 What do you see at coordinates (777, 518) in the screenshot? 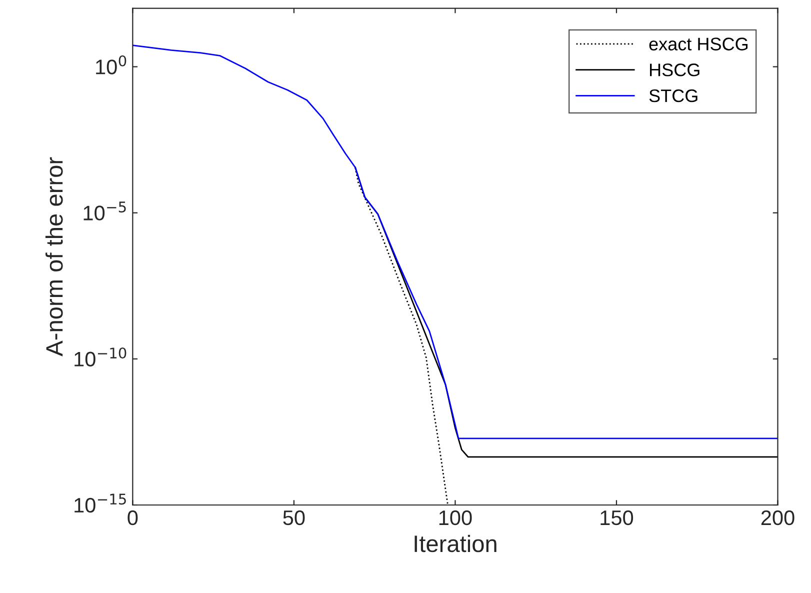
I see `x-tick-label: 200` at bounding box center [777, 518].